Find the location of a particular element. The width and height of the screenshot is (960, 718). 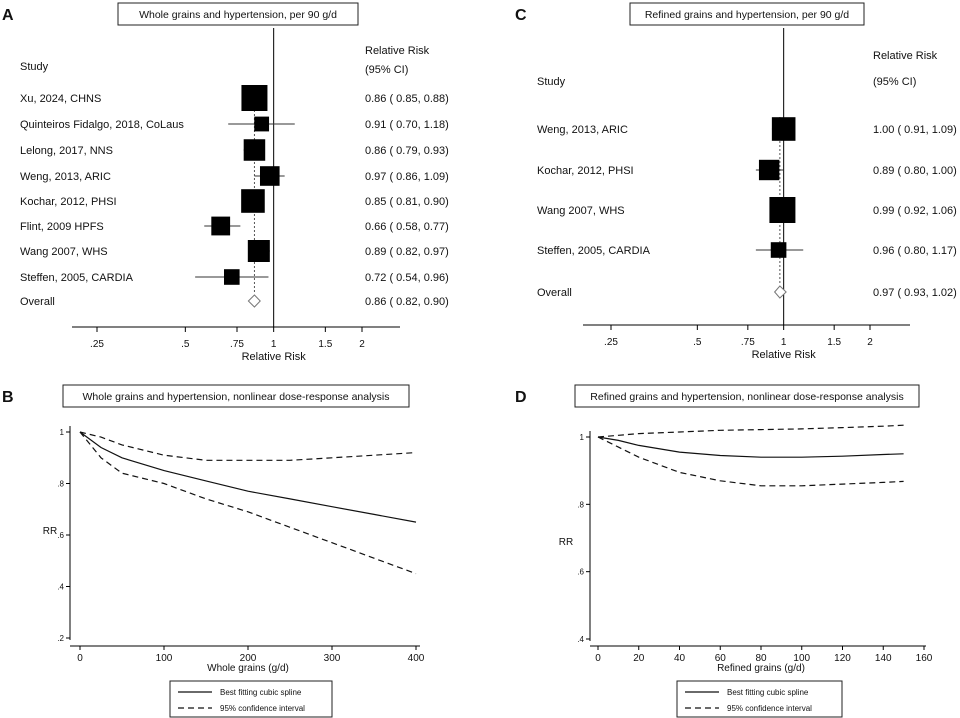

x-tick-label: 40 is located at coordinates (680, 658).